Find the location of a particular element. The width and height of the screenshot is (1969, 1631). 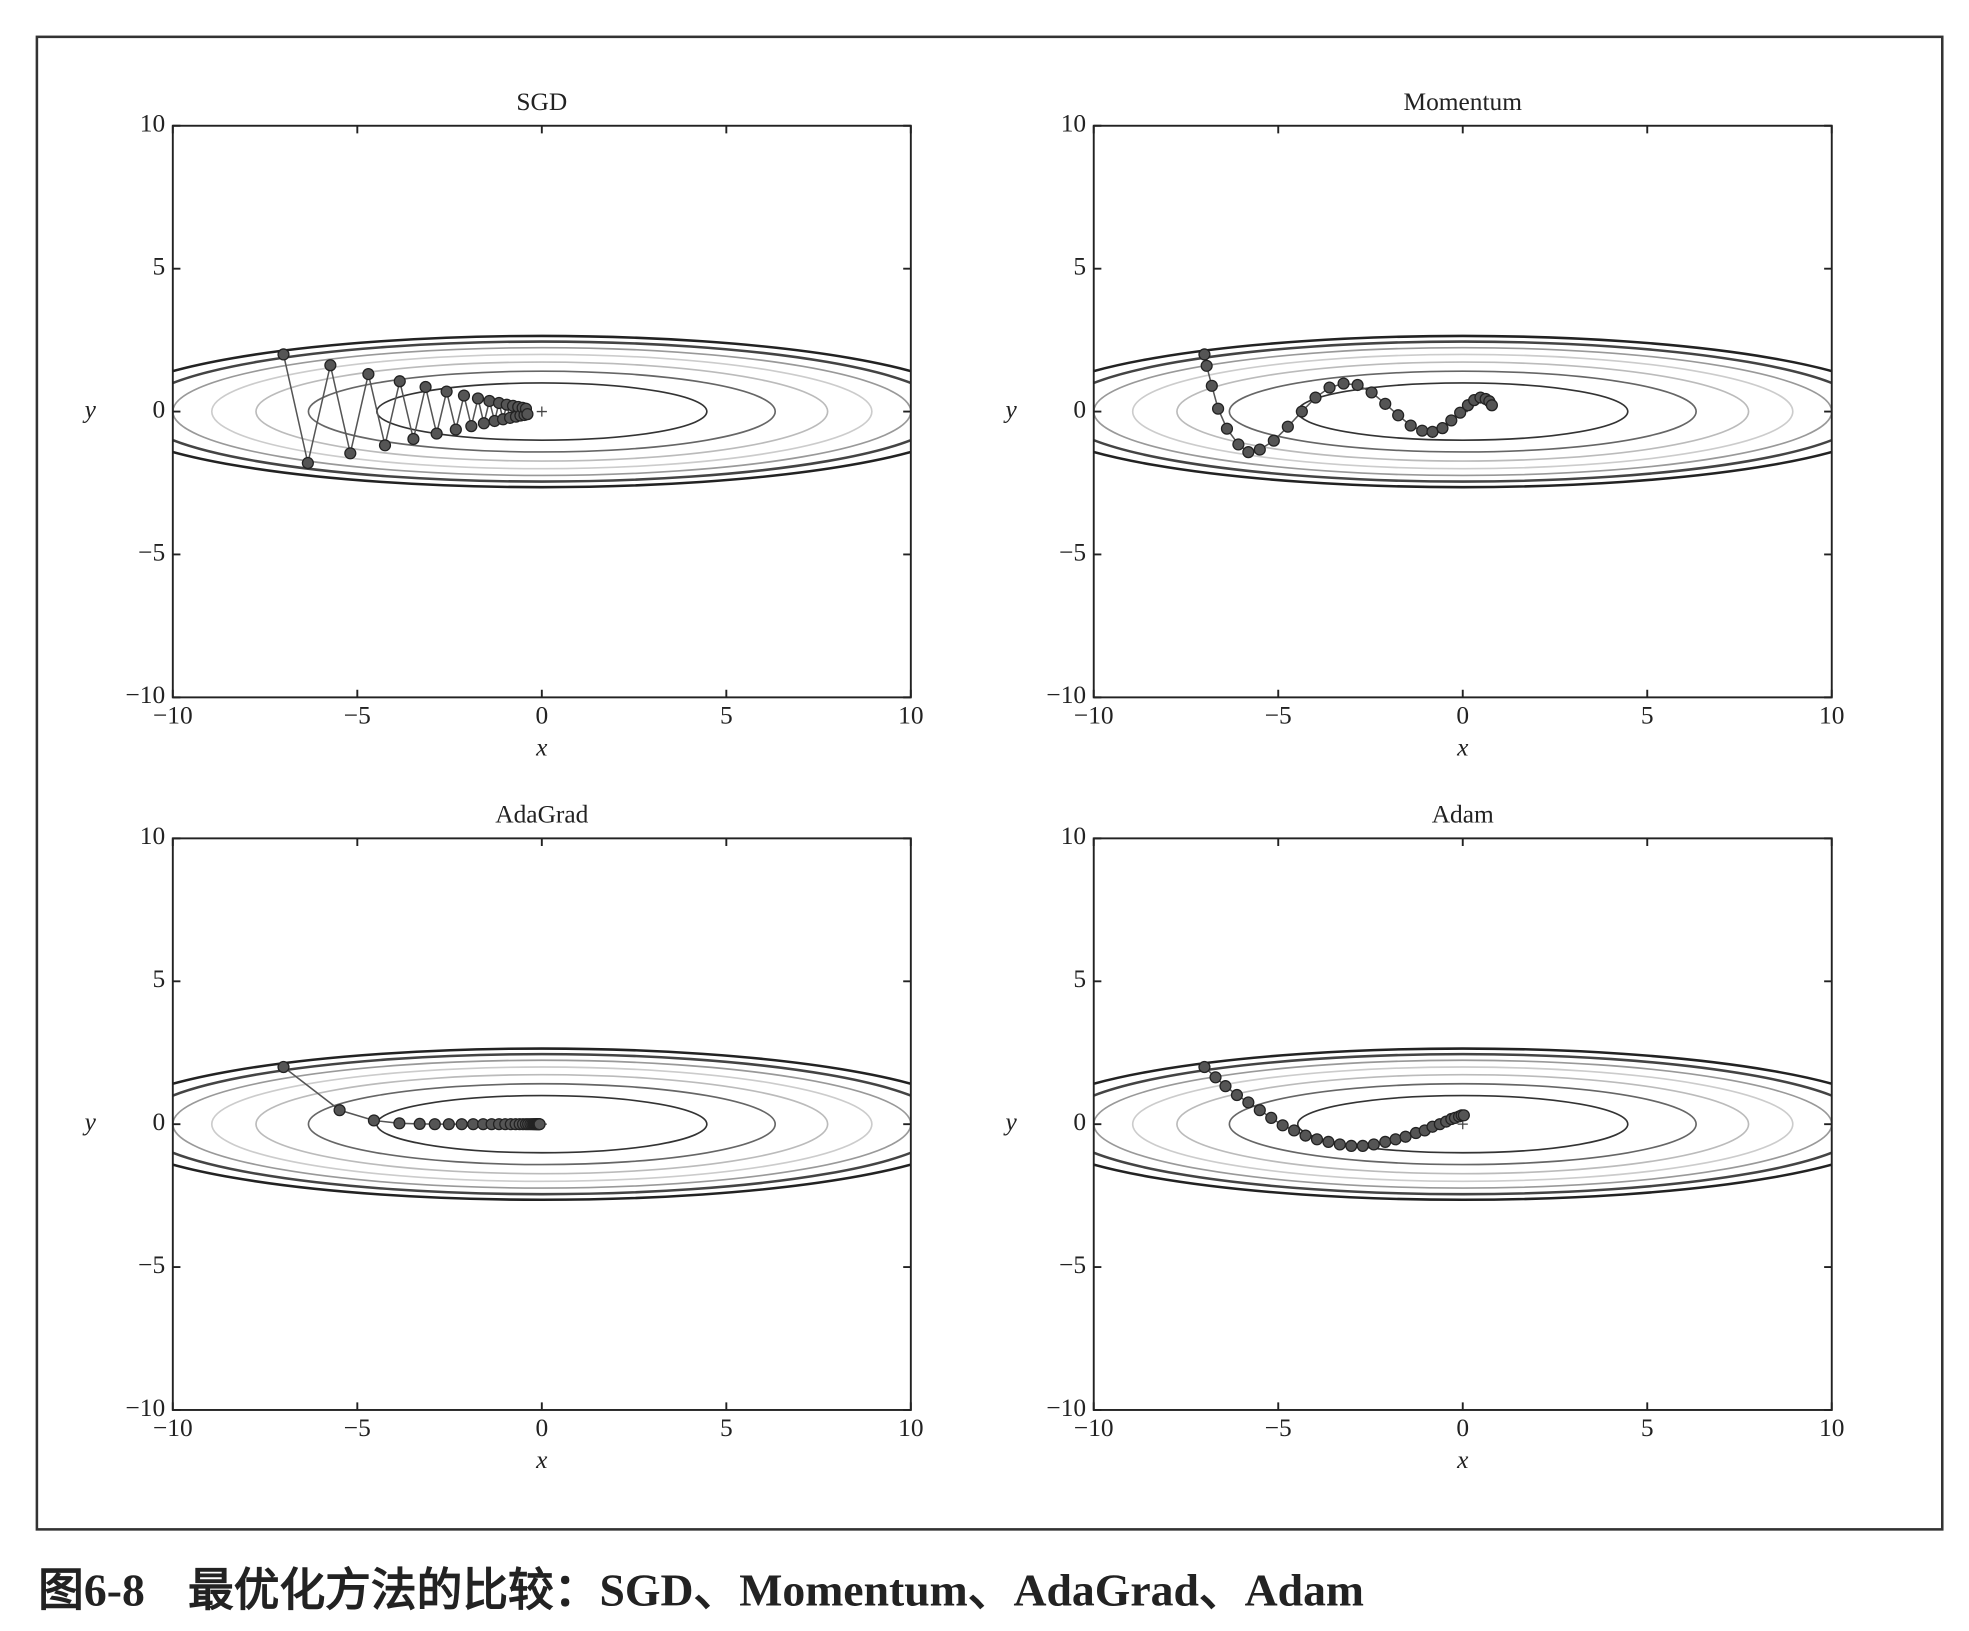

subplot-title: SGD is located at coordinates (541, 102).